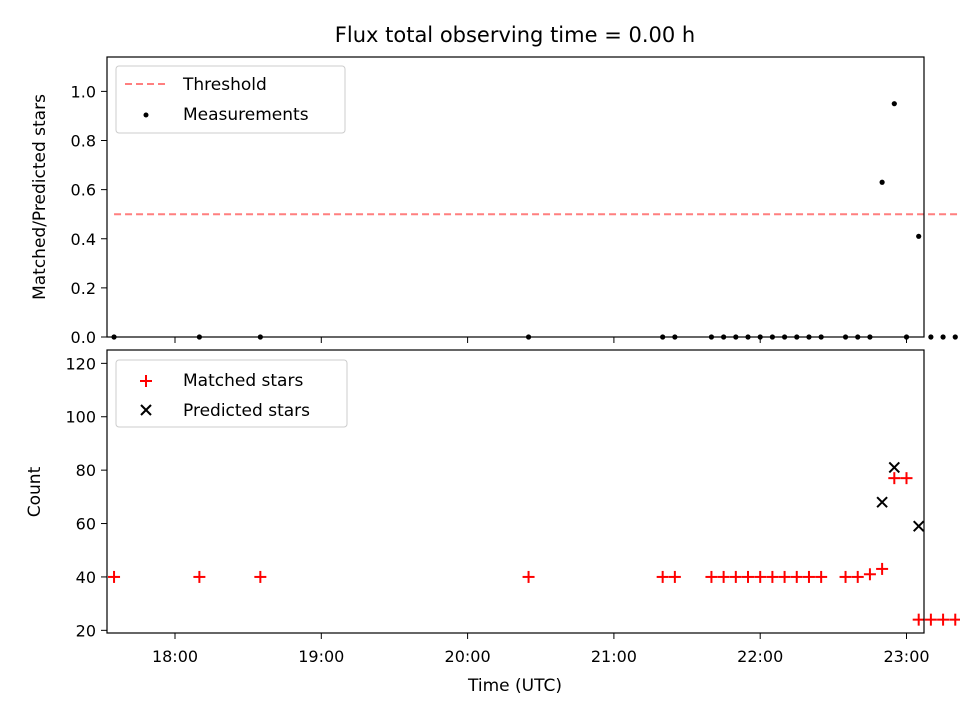 The image size is (960, 720). What do you see at coordinates (35, 491) in the screenshot?
I see `bottom-y-axis-label: Count` at bounding box center [35, 491].